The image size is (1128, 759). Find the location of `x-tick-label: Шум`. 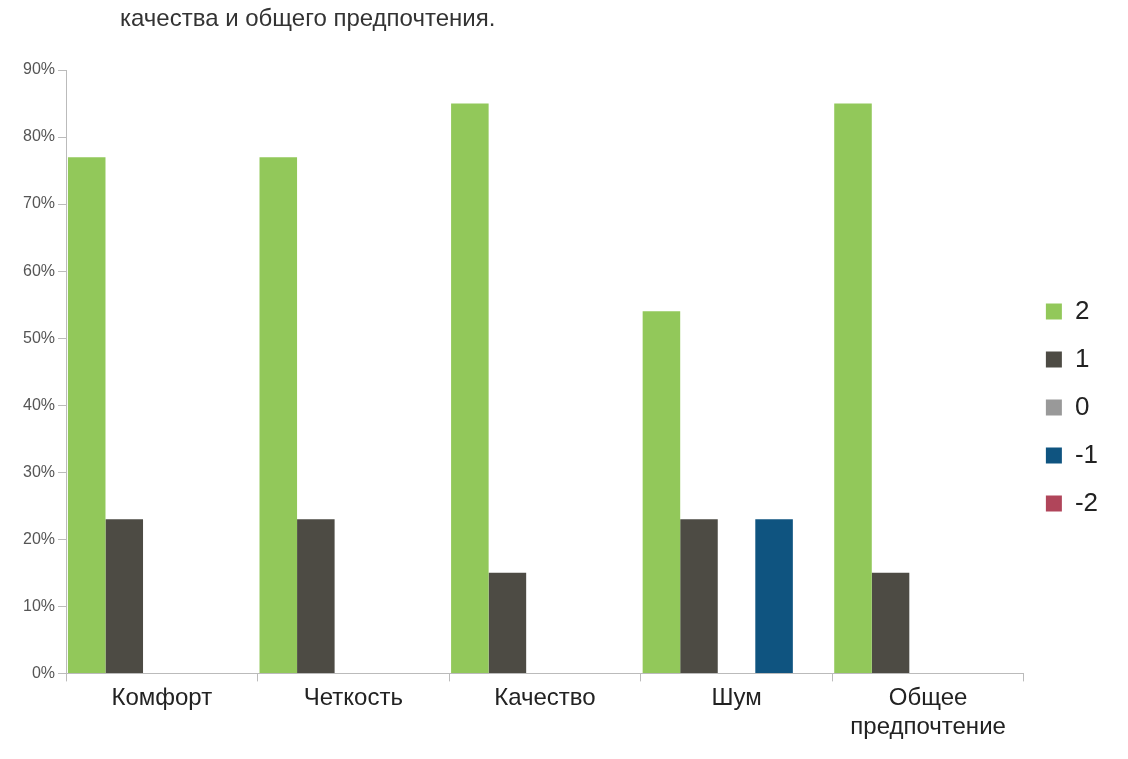

x-tick-label: Шум is located at coordinates (736, 697).